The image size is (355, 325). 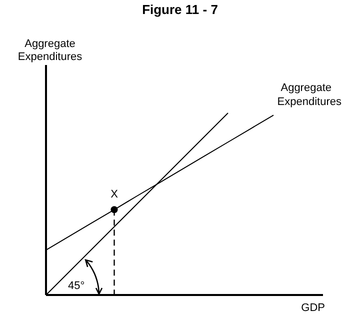 What do you see at coordinates (309, 95) in the screenshot?
I see `series-label: Aggregate Expenditures` at bounding box center [309, 95].